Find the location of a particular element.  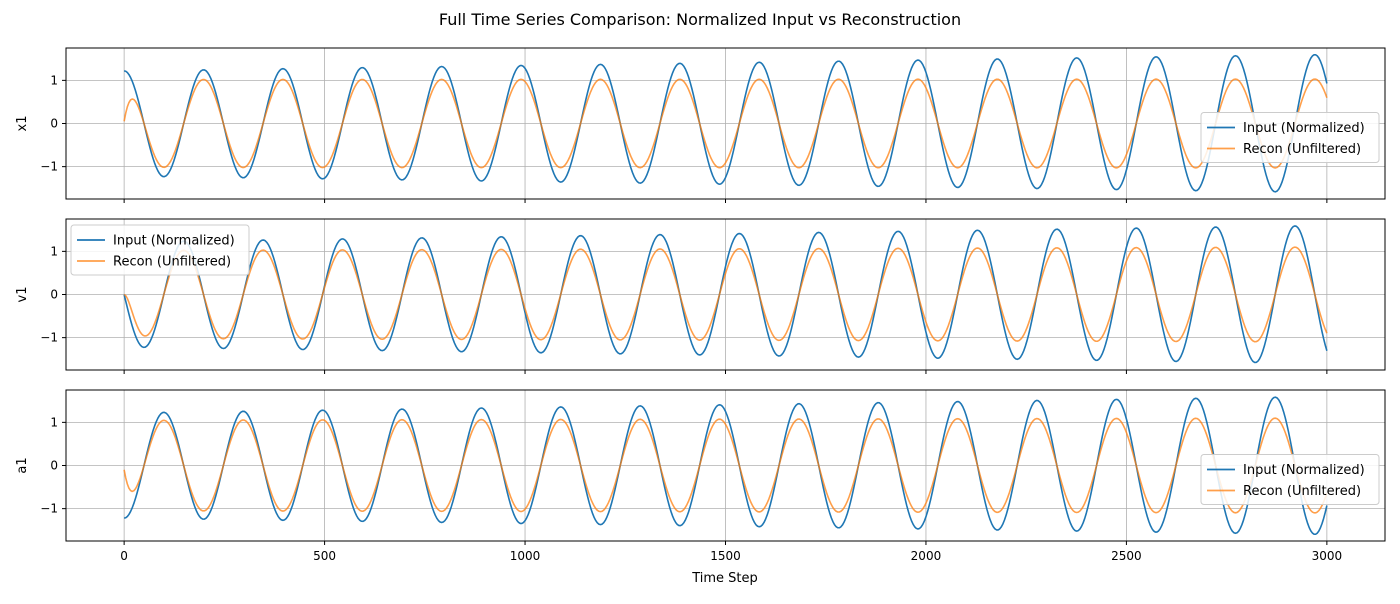

y-axis-label: v1 is located at coordinates (22, 295).